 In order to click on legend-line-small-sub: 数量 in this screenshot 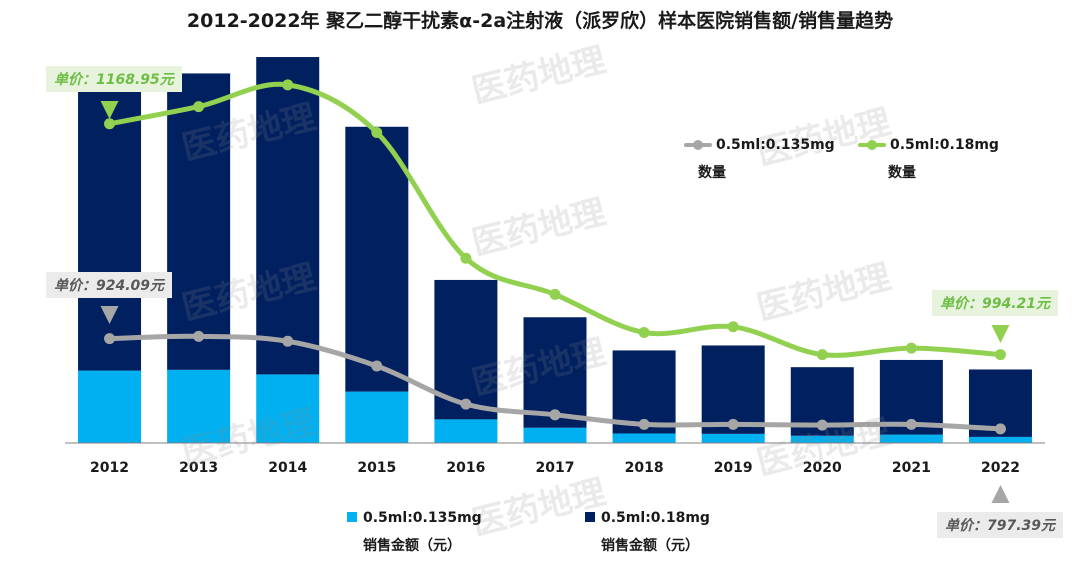, I will do `click(712, 173)`.